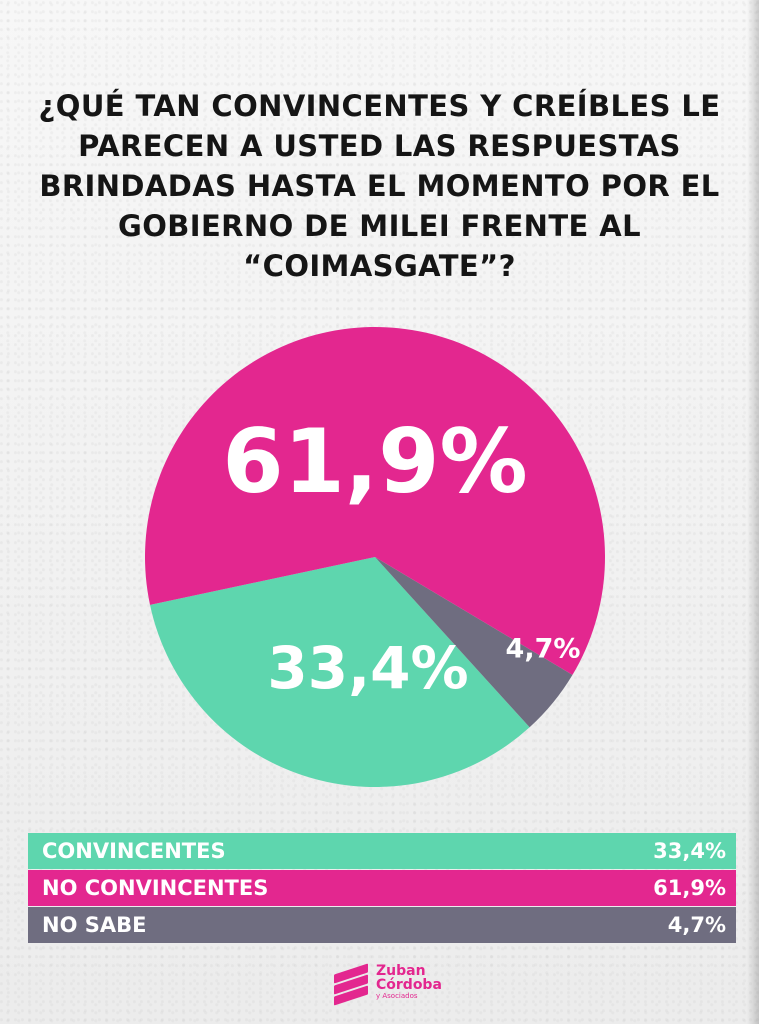 This screenshot has width=759, height=1024. What do you see at coordinates (401, 970) in the screenshot?
I see `logo-line-1: Zuban` at bounding box center [401, 970].